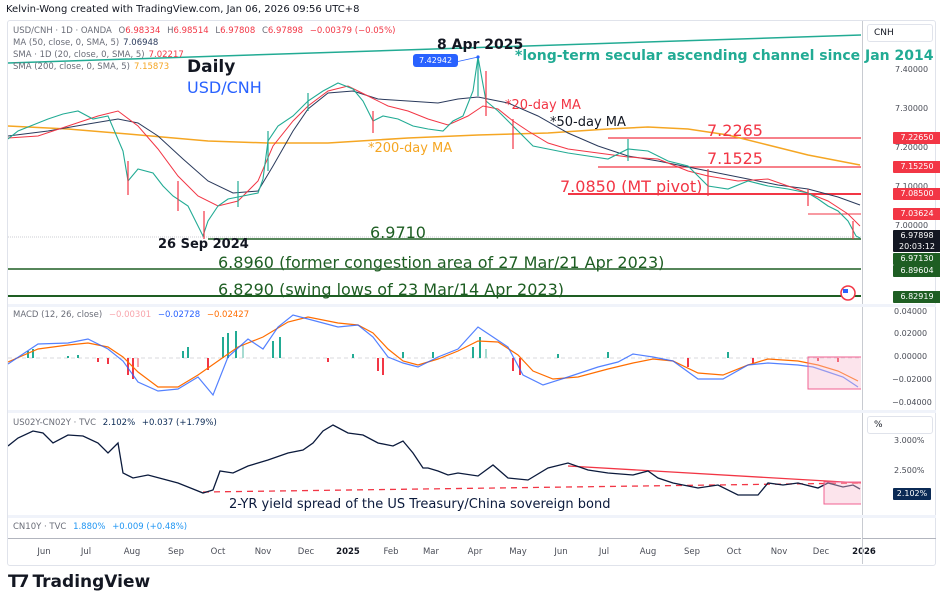  I want to click on macd-tick: 0.02000, so click(911, 333).